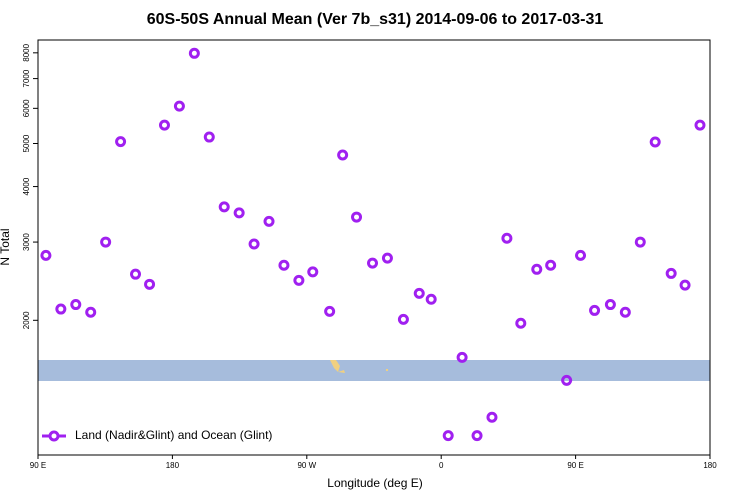 The image size is (750, 500). Describe the element at coordinates (54, 436) in the screenshot. I see `legend-marker` at that location.